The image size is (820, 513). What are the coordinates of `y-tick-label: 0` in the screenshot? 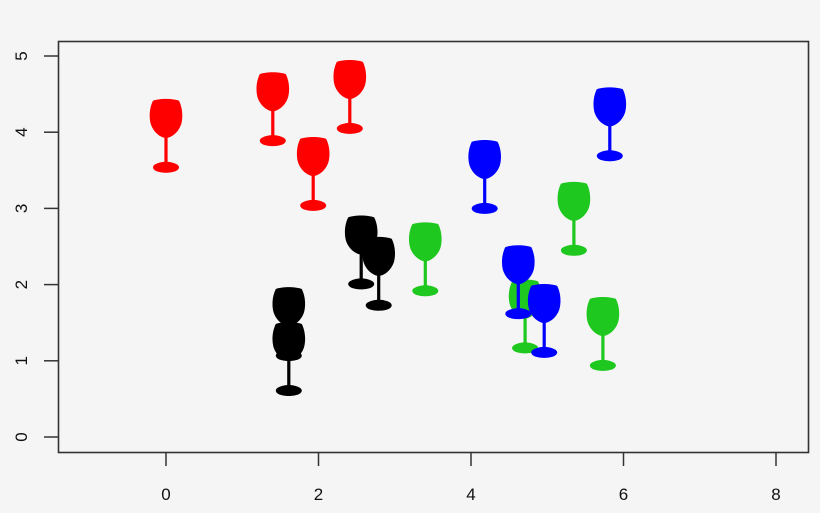 It's located at (21, 436).